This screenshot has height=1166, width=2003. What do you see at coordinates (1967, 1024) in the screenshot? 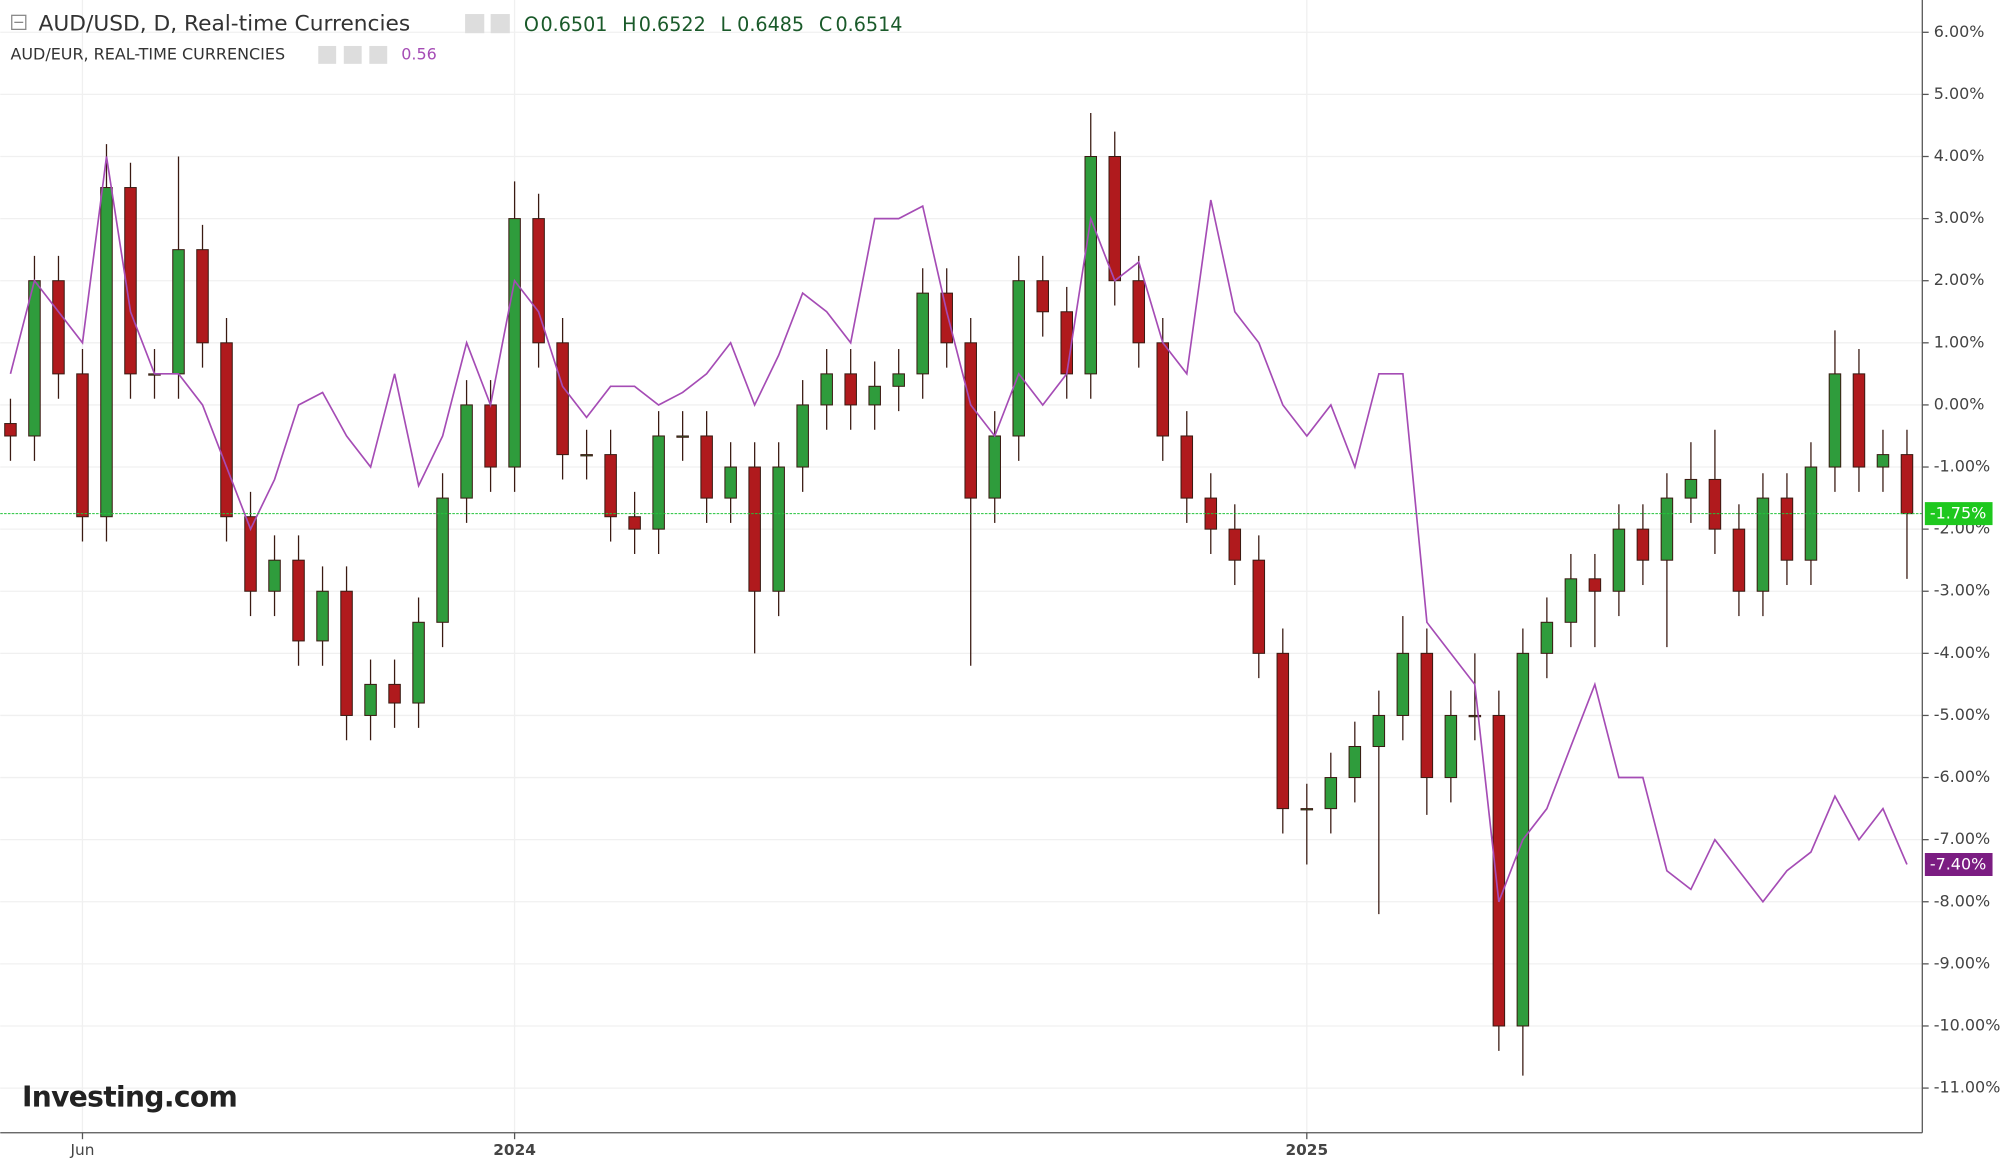
I see `y-tick-label: -10.00%` at bounding box center [1967, 1024].